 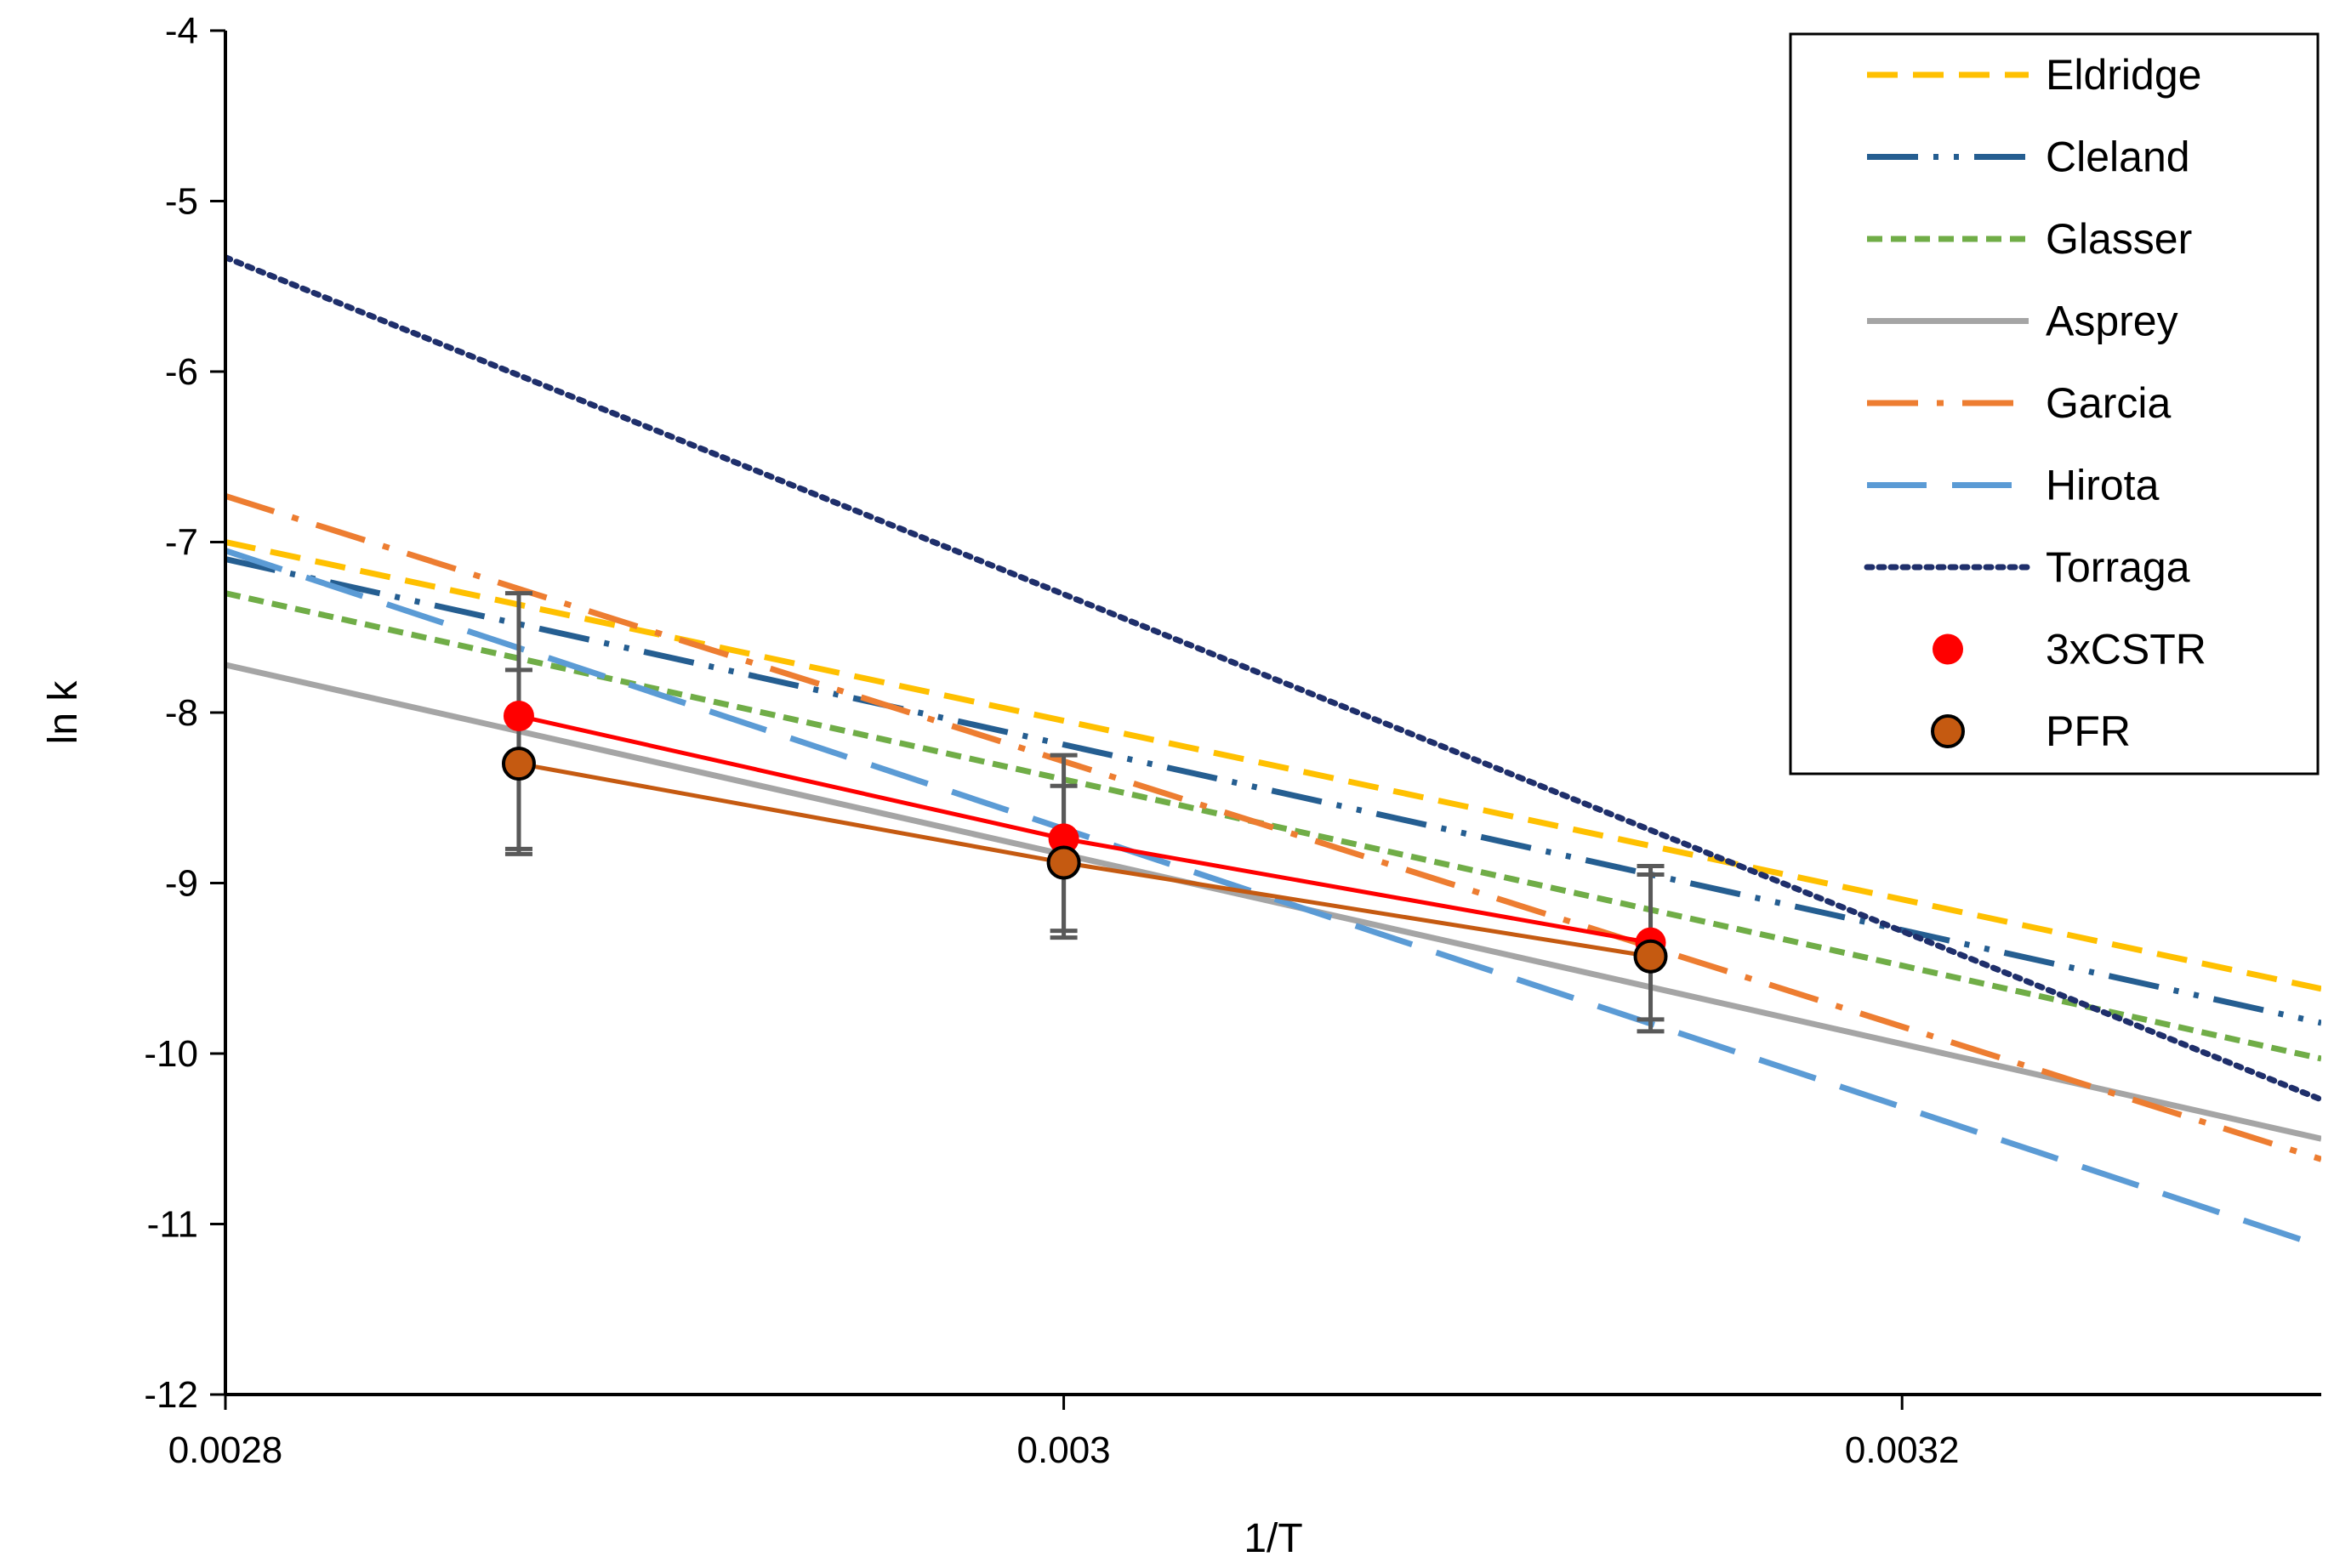 I want to click on legend-label-asprey: Asprey, so click(x=2112, y=321).